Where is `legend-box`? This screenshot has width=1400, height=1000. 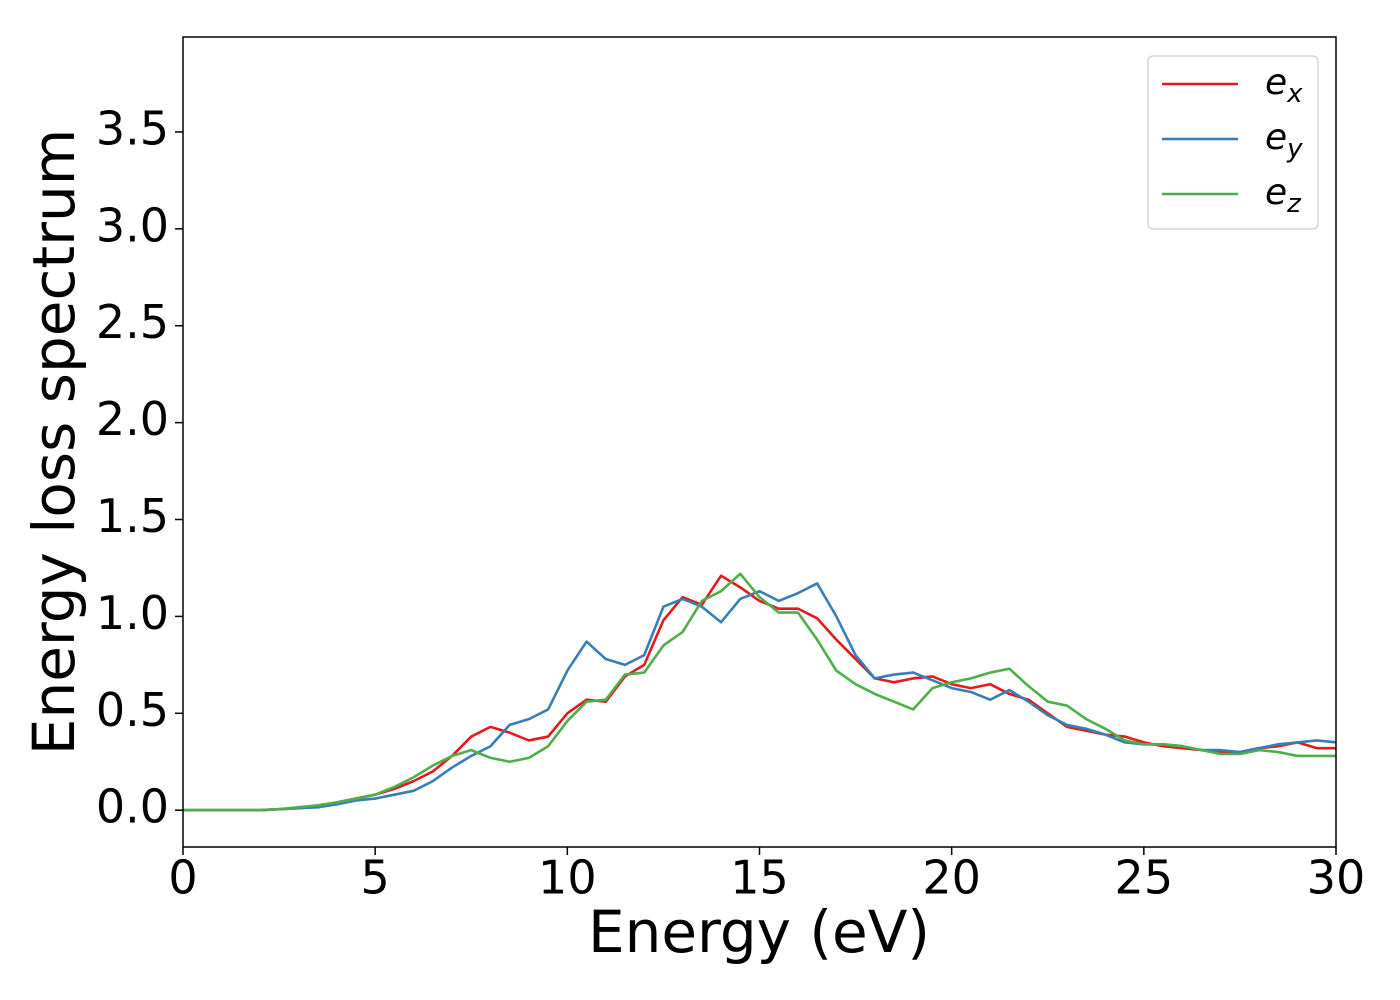 legend-box is located at coordinates (1233, 142).